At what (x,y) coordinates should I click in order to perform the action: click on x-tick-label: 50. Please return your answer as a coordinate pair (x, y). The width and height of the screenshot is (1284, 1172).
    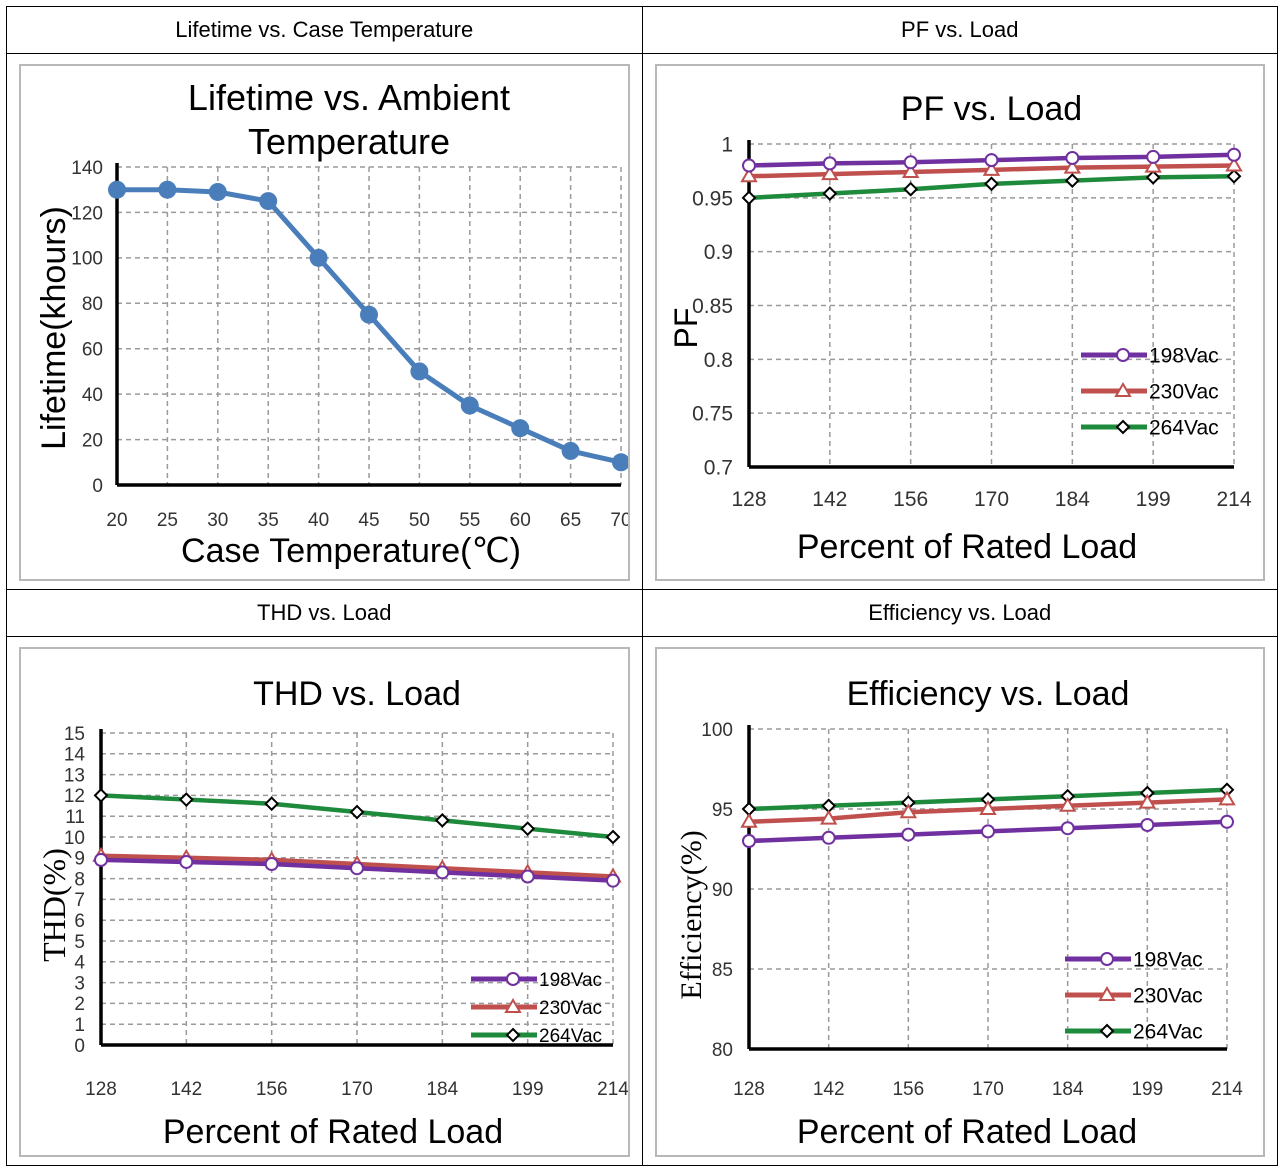
    Looking at the image, I should click on (419, 520).